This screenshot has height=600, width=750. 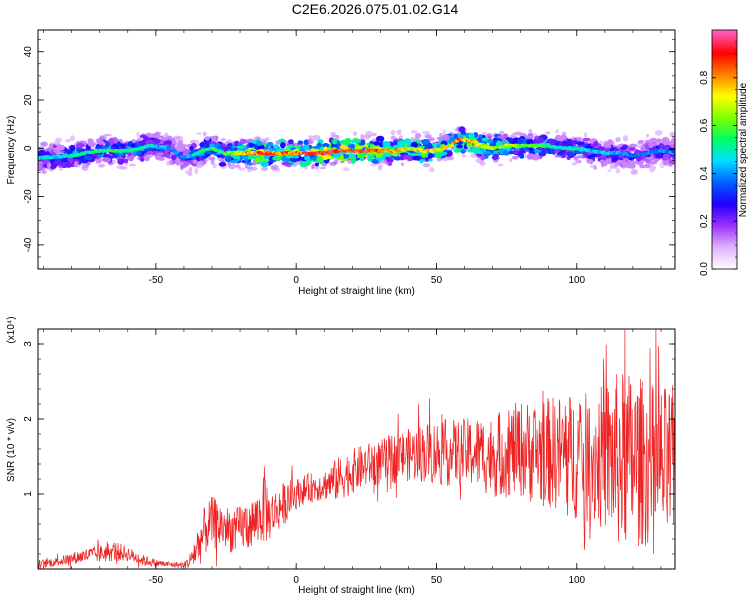 What do you see at coordinates (28, 52) in the screenshot?
I see `spectrogram-y-tick-label: 40` at bounding box center [28, 52].